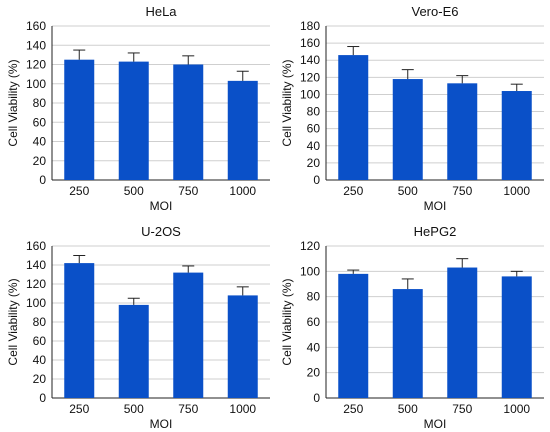 This screenshot has width=550, height=432. What do you see at coordinates (310, 26) in the screenshot?
I see `y-tick-label: 180` at bounding box center [310, 26].